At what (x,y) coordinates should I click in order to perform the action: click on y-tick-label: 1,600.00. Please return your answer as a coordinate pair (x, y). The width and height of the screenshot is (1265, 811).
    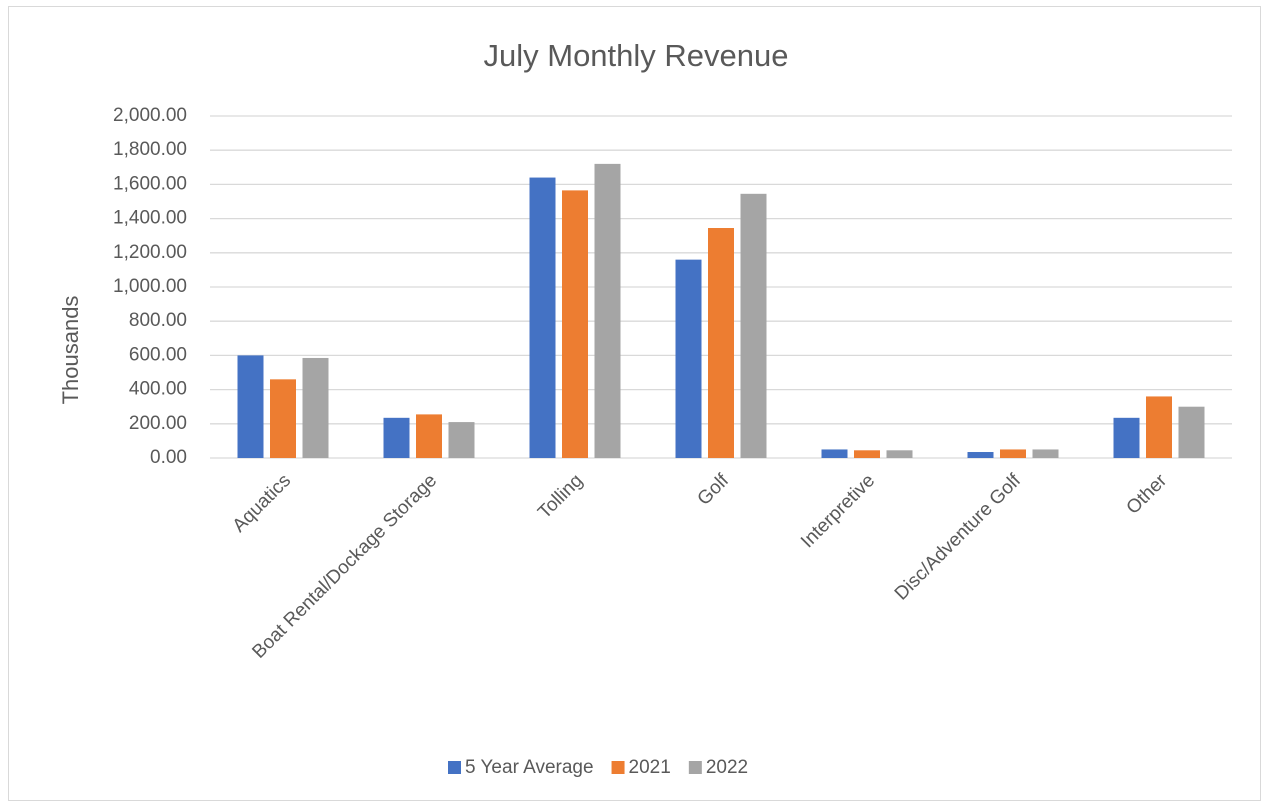
    Looking at the image, I should click on (150, 183).